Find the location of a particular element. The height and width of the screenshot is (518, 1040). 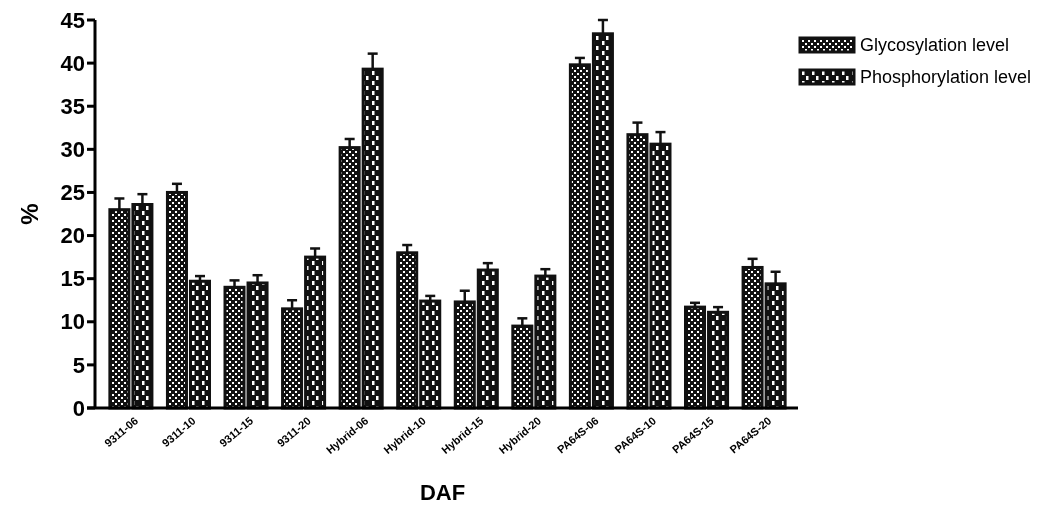

y-axis-title: % is located at coordinates (29, 214).